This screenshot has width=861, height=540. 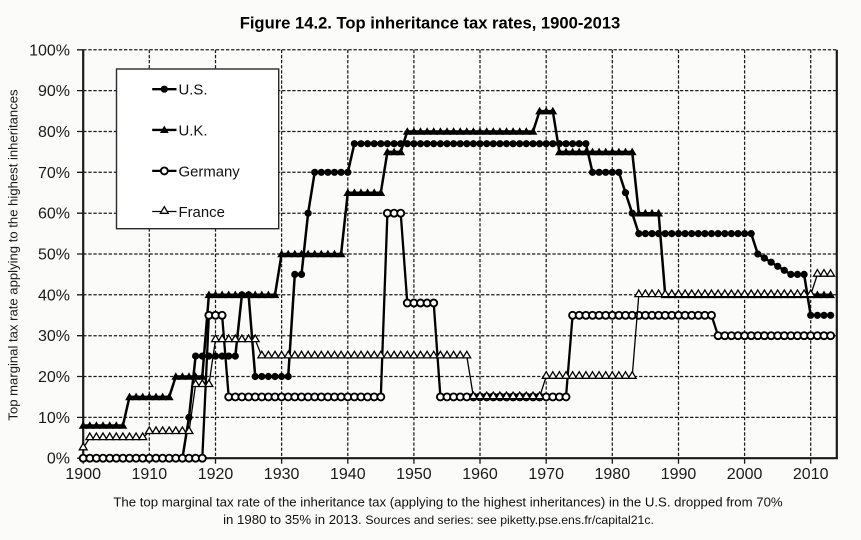 I want to click on svg-text: 1910, so click(x=150, y=474).